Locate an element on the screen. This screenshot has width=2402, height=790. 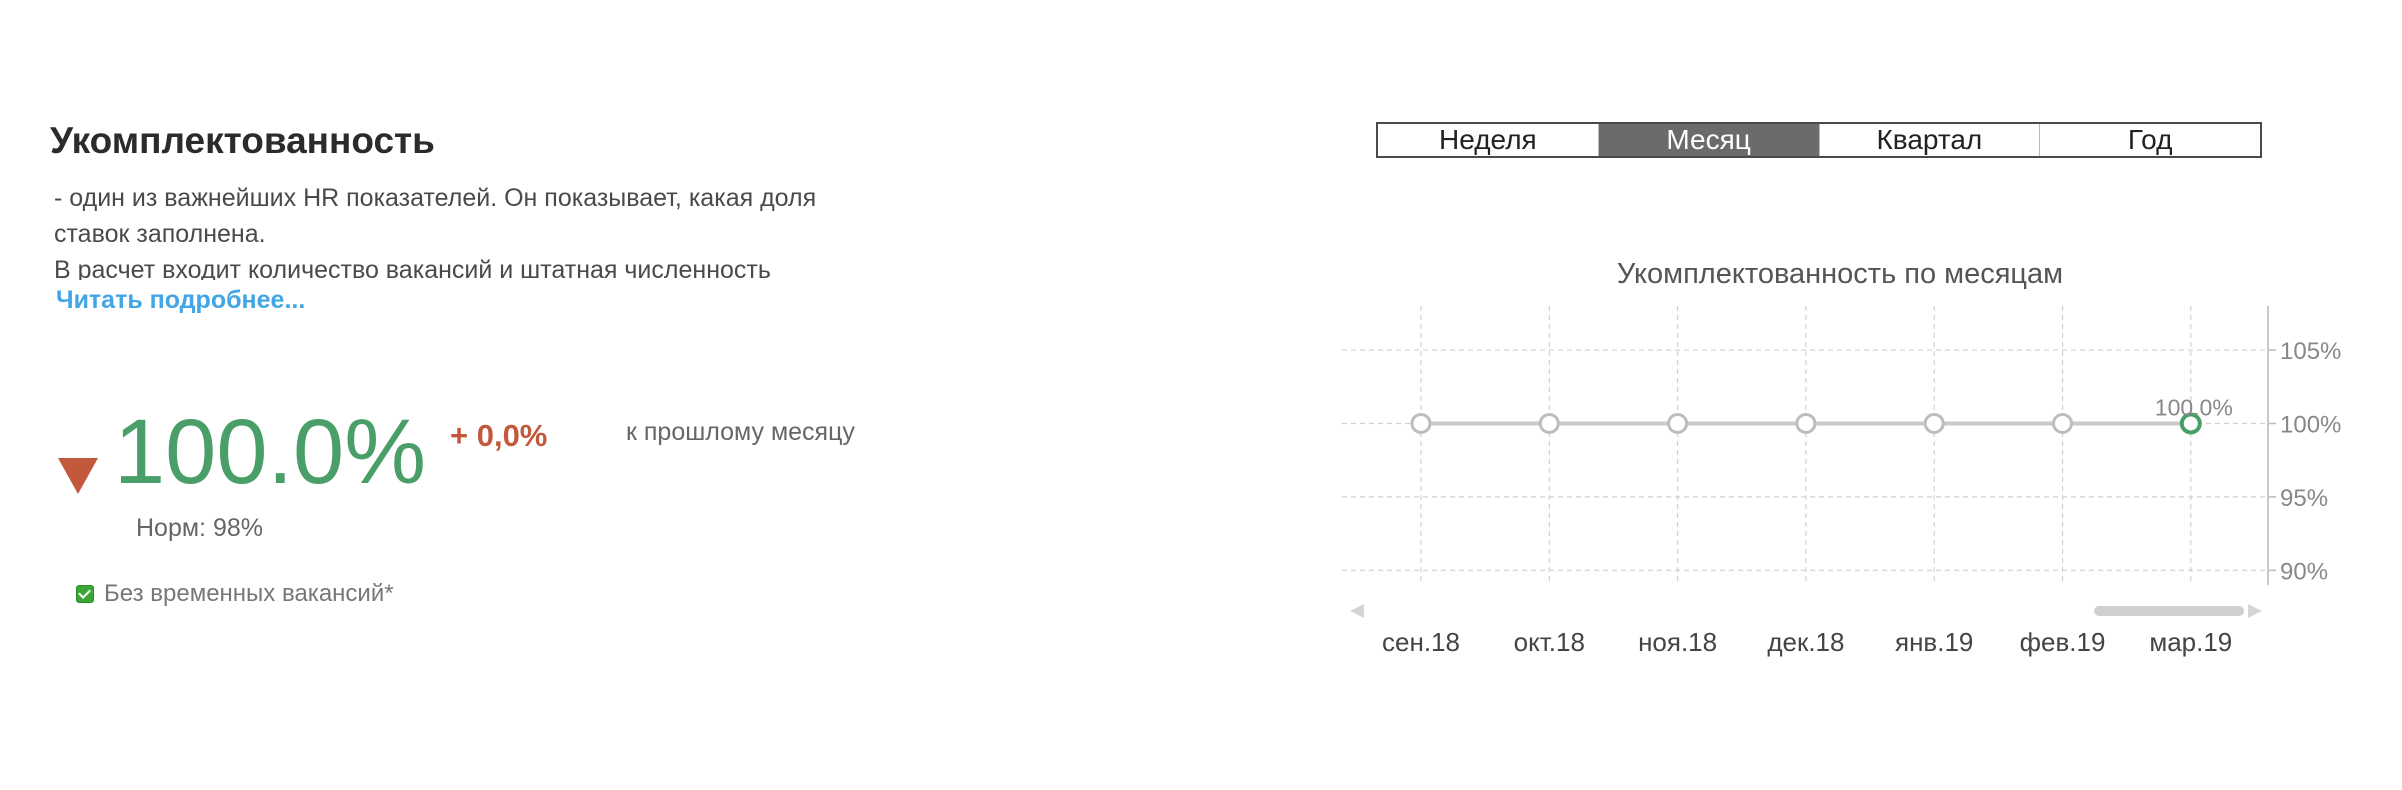
temporary-vacancies-toggle: Без временных вакансий* is located at coordinates (235, 594).